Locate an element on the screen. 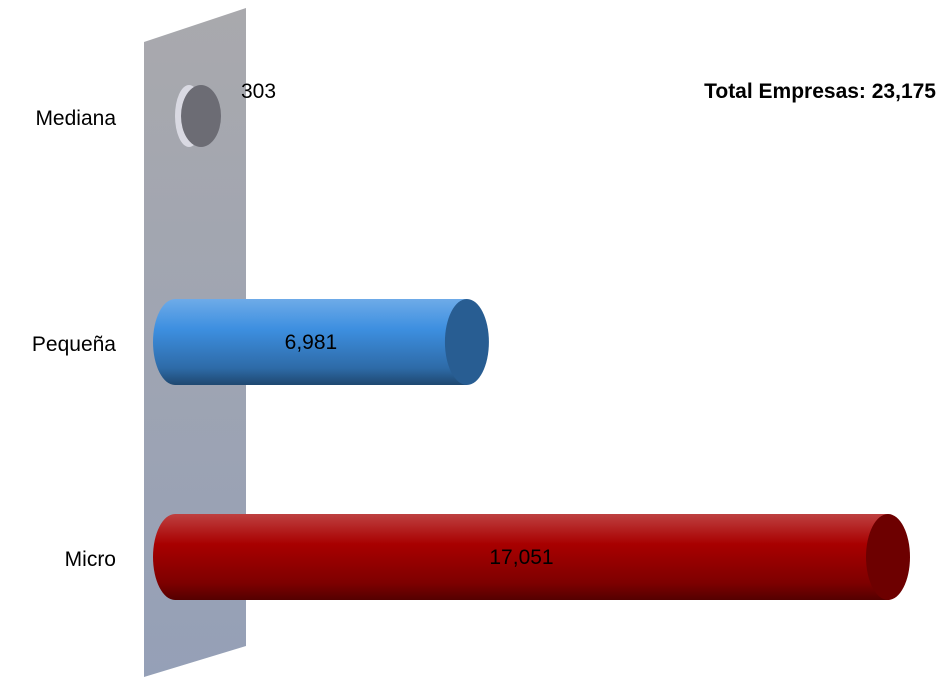 Image resolution: width=942 pixels, height=677 pixels. value-label-pequena: 6,981 is located at coordinates (311, 342).